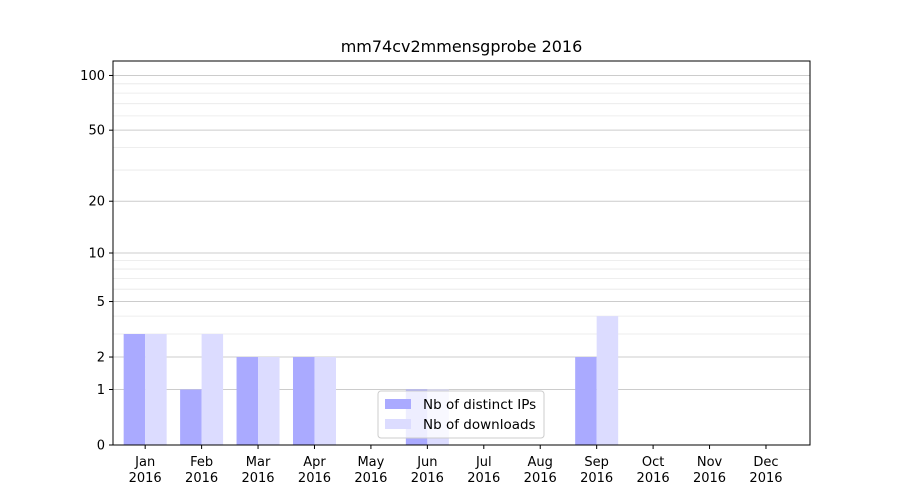  Describe the element at coordinates (101, 390) in the screenshot. I see `y-tick-label: 1` at that location.